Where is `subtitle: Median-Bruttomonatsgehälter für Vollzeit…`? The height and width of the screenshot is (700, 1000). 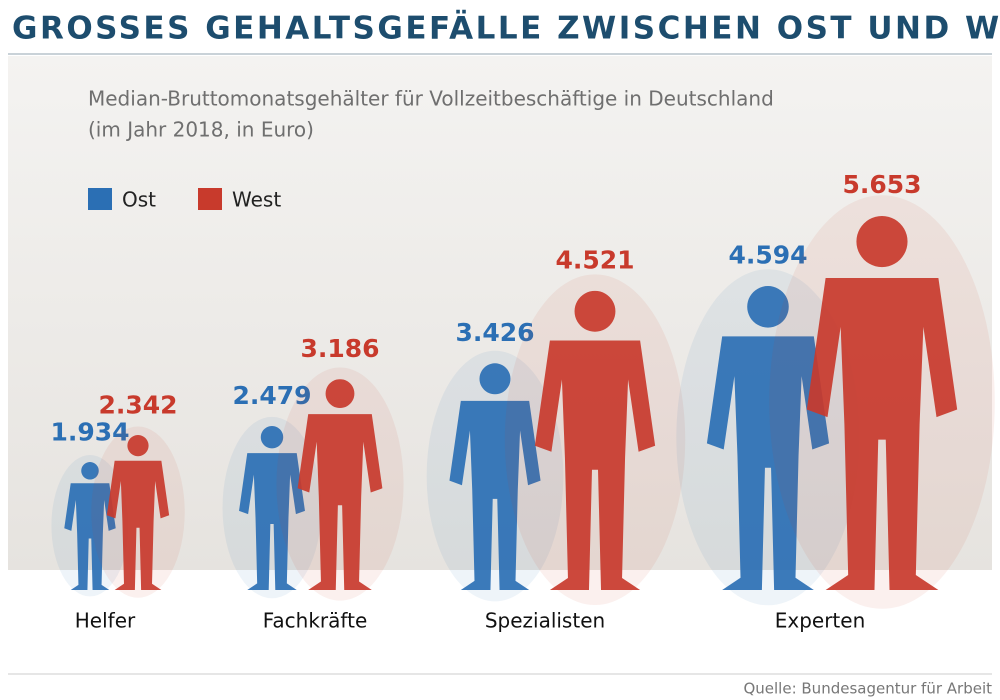 subtitle: Median-Bruttomonatsgehälter für Vollzeit… is located at coordinates (431, 99).